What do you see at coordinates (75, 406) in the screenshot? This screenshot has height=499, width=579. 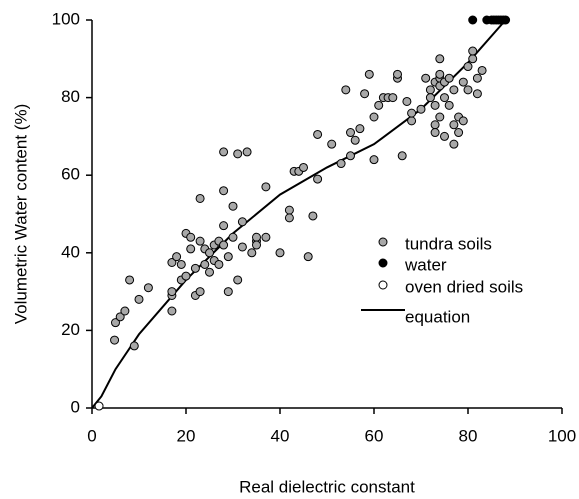 I see `y-tick-label: 0` at bounding box center [75, 406].